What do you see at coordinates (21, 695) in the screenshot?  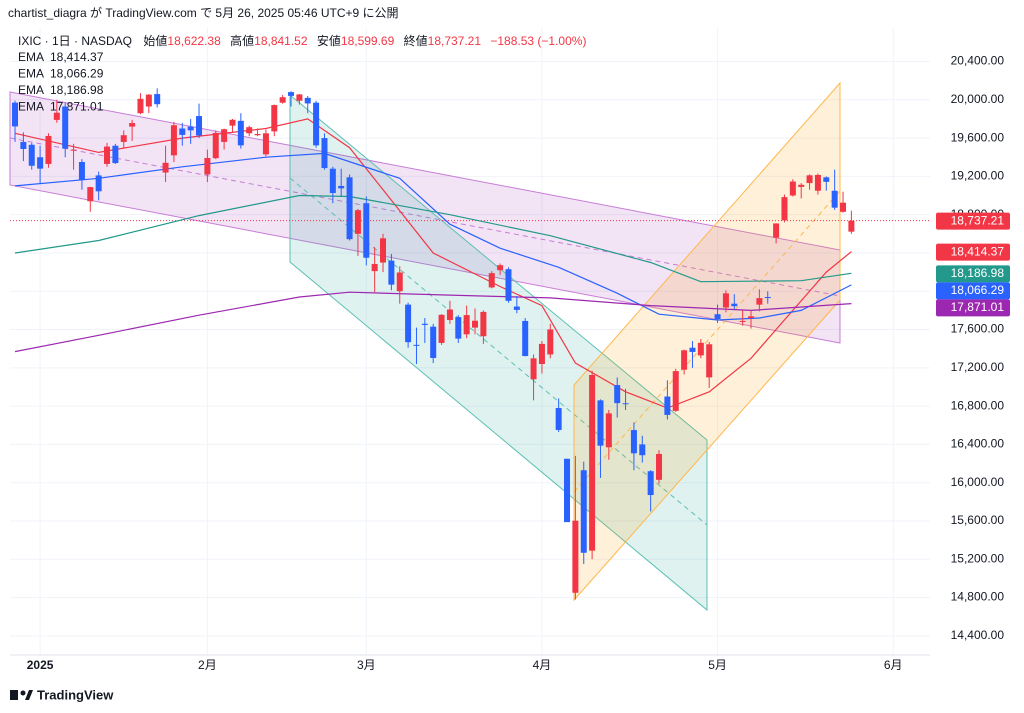 I see `brand-logo` at bounding box center [21, 695].